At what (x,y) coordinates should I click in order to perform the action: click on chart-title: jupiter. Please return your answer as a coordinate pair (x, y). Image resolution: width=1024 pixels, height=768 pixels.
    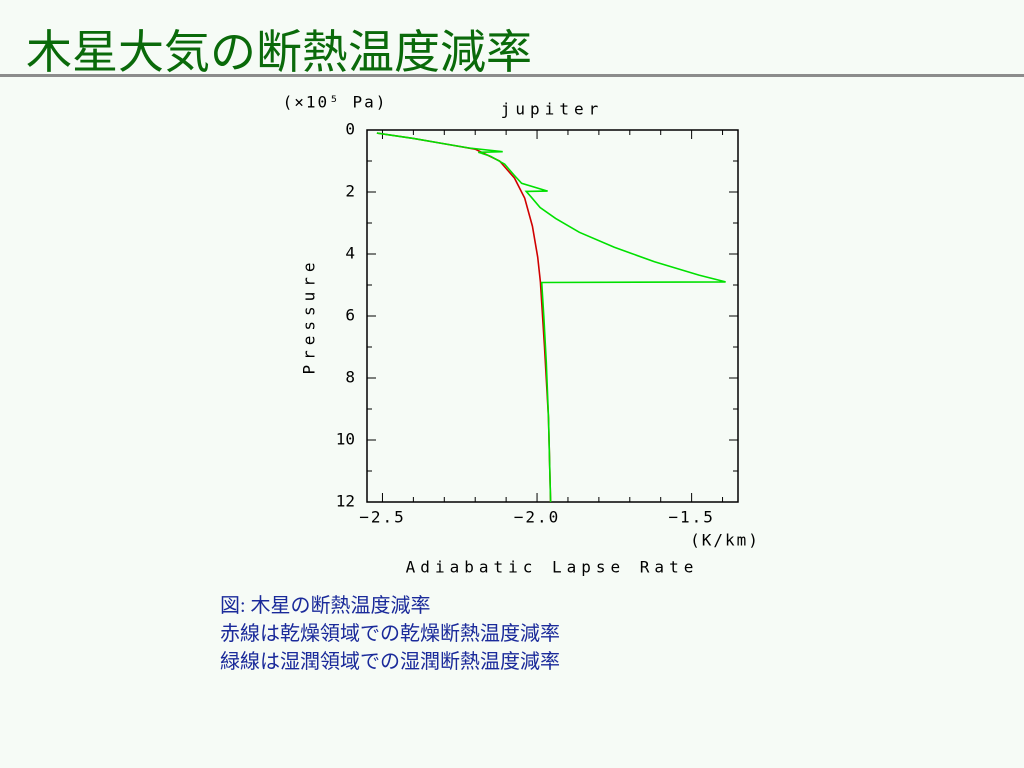
    Looking at the image, I should click on (552, 109).